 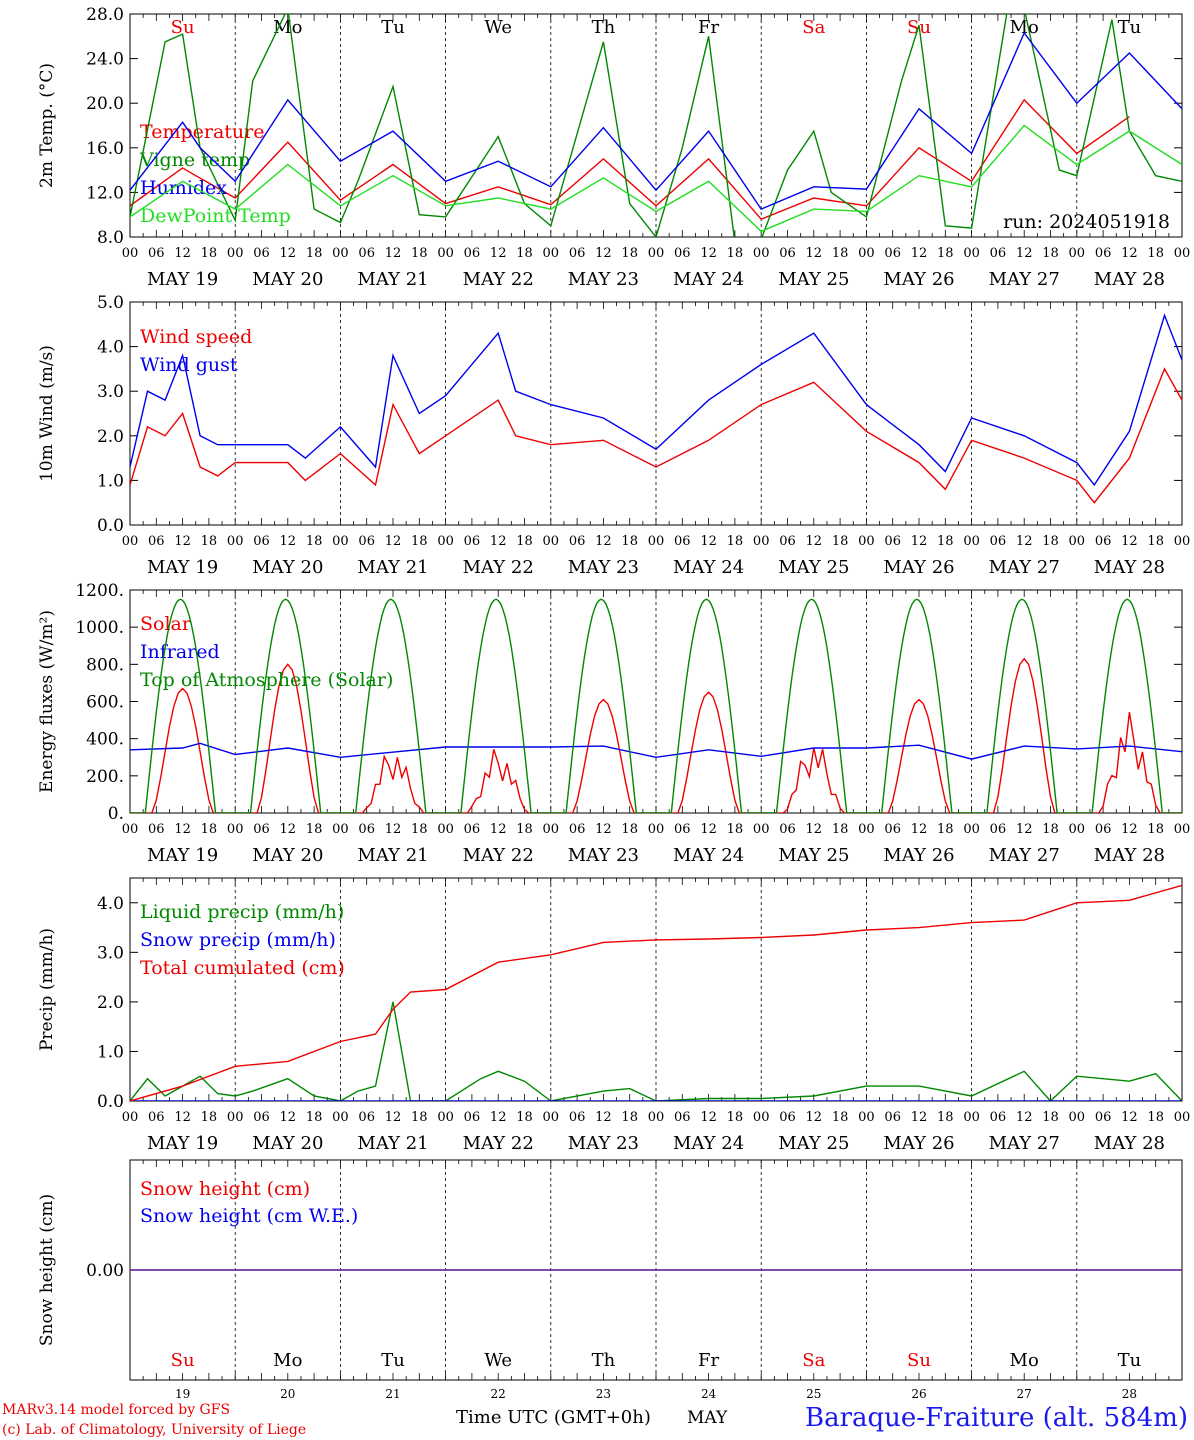 I want to click on y-tick-label: 0.00, so click(x=105, y=1271).